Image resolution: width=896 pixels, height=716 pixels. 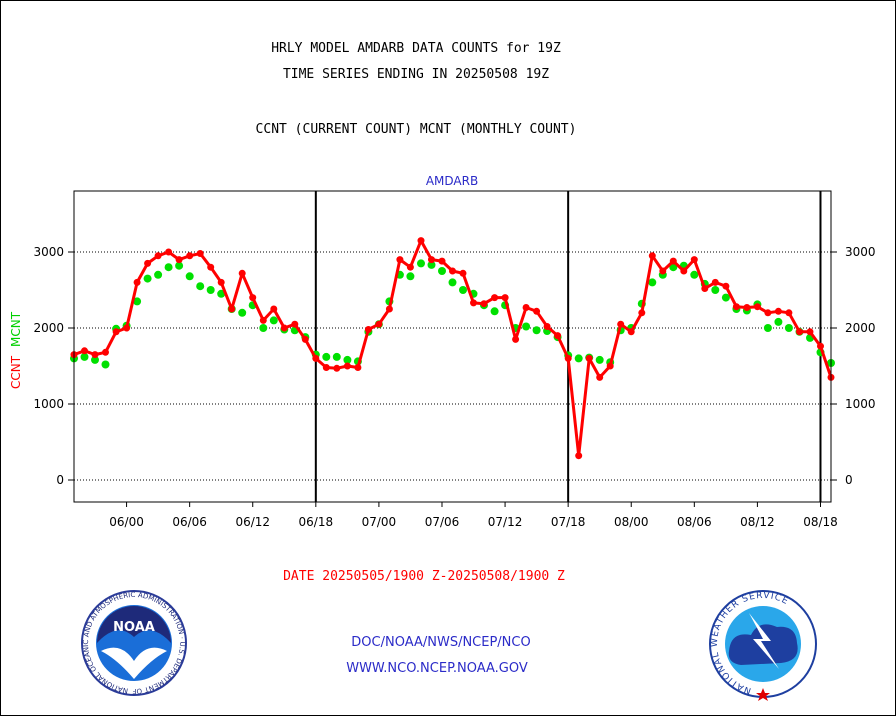 I want to click on y-label-ccnt: CCNT, so click(x=16, y=372).